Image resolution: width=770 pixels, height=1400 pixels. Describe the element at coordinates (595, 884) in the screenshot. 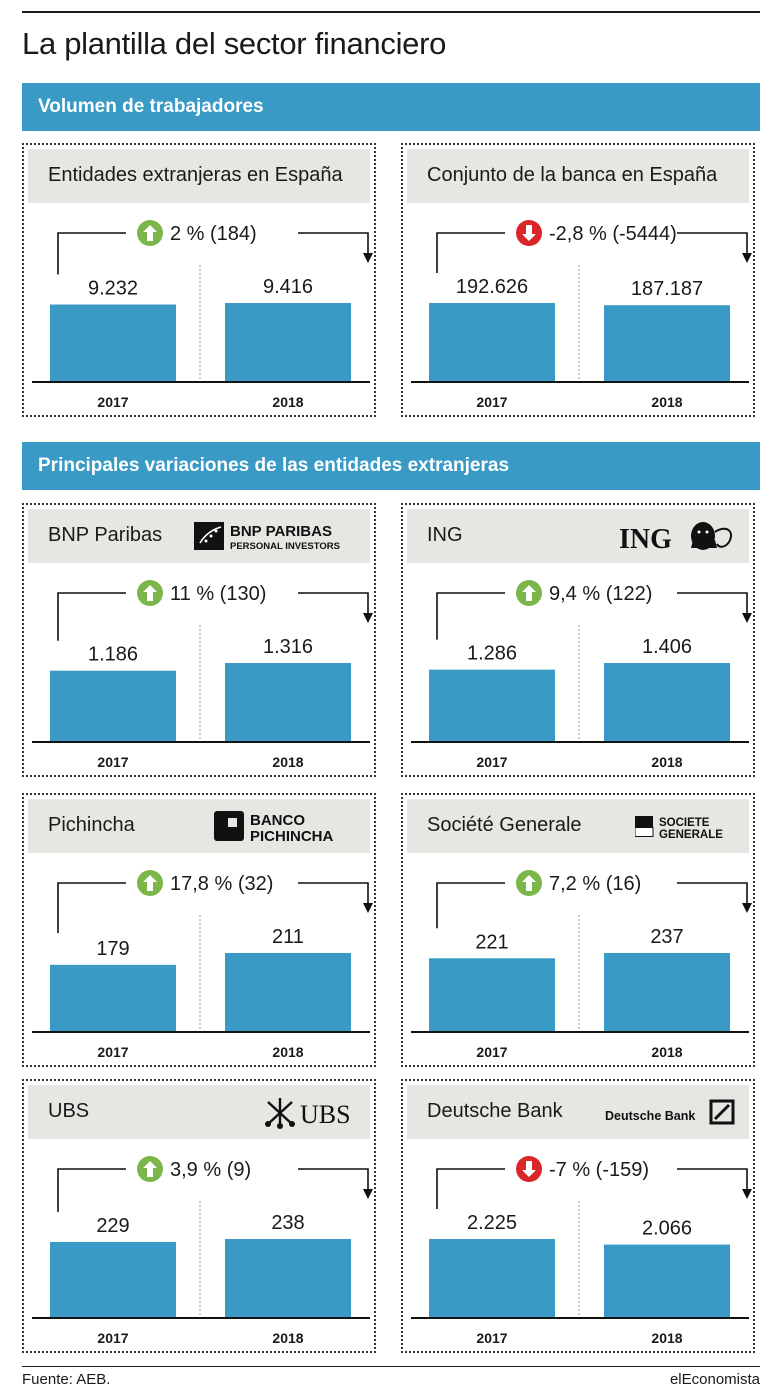

I see `change-label: 7,2 % (16)` at that location.